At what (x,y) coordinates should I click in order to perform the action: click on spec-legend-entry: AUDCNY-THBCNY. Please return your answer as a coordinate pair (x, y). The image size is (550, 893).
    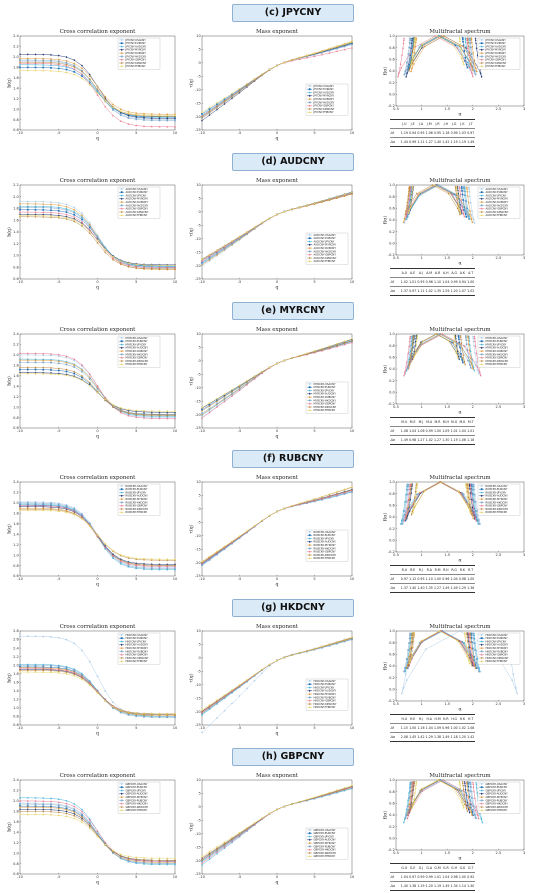
    Looking at the image, I should click on (497, 215).